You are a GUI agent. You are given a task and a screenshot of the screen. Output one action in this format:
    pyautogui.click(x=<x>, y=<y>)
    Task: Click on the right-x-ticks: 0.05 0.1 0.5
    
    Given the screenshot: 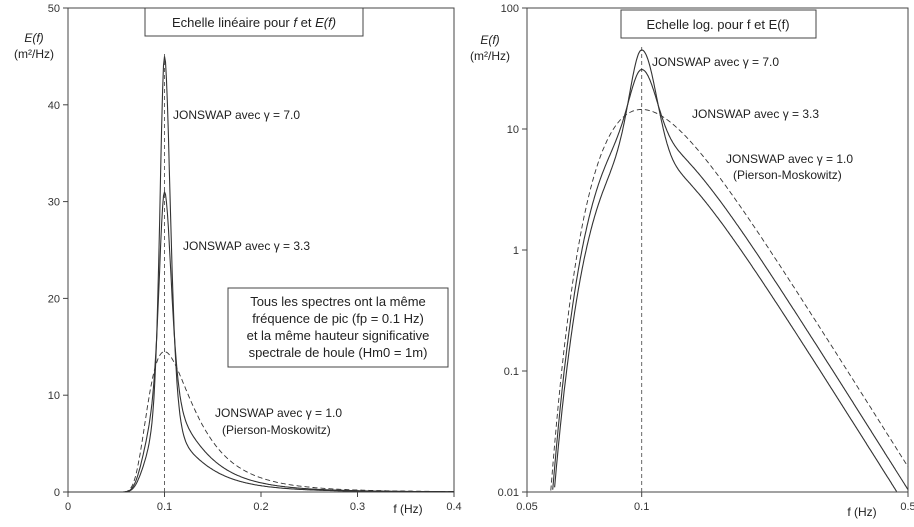 What is the action you would take?
    pyautogui.click(x=715, y=502)
    